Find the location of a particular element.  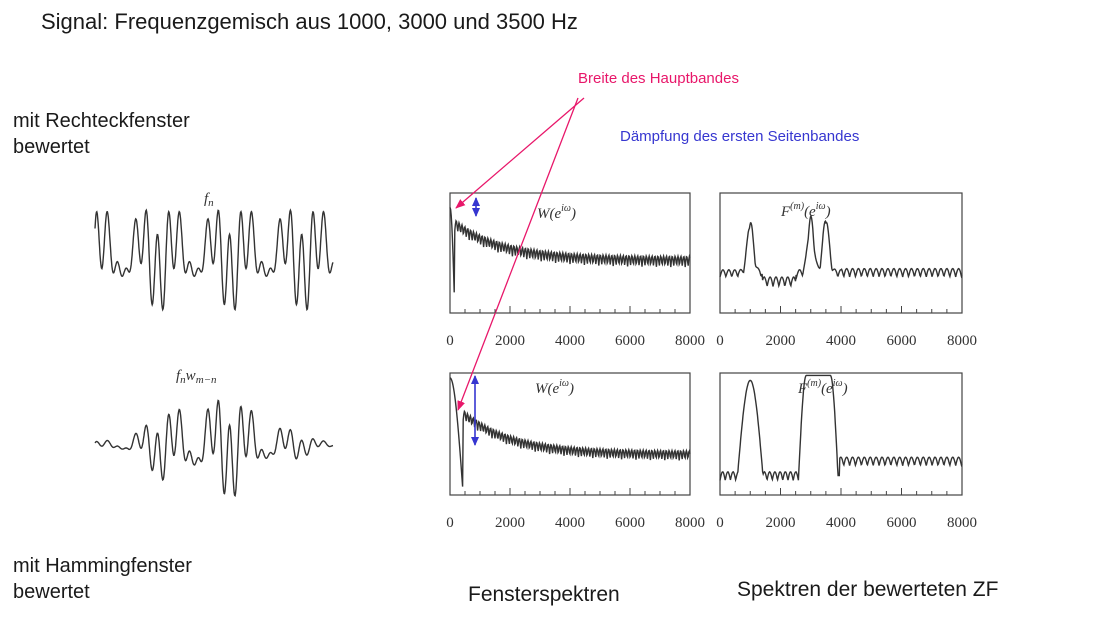

rect-weighted-spectrum-frame is located at coordinates (841, 253).